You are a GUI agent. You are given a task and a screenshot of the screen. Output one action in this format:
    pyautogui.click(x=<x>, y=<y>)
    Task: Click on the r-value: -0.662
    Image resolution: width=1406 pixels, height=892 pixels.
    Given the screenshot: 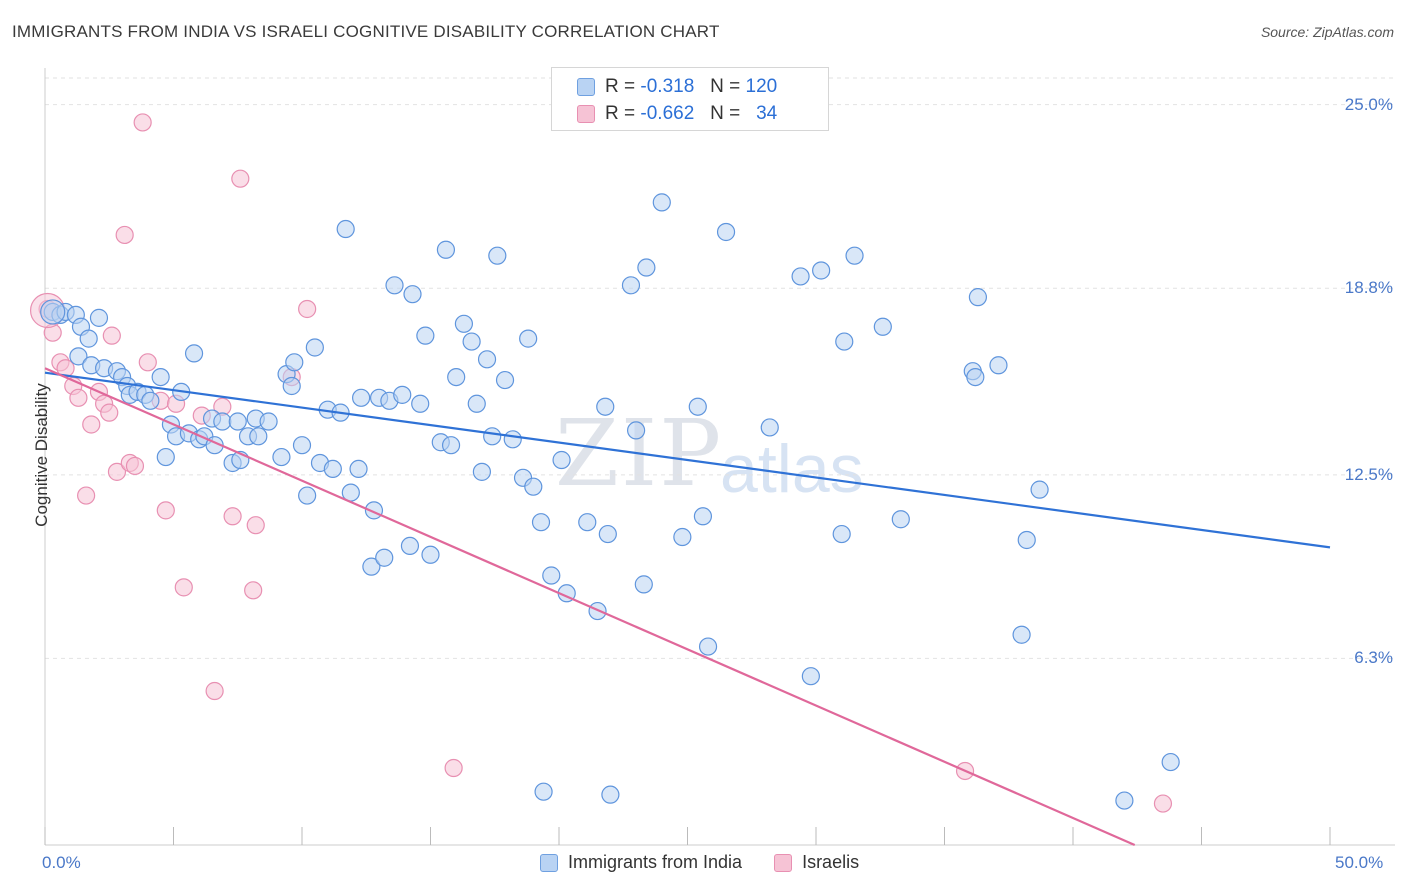 What is the action you would take?
    pyautogui.click(x=667, y=113)
    